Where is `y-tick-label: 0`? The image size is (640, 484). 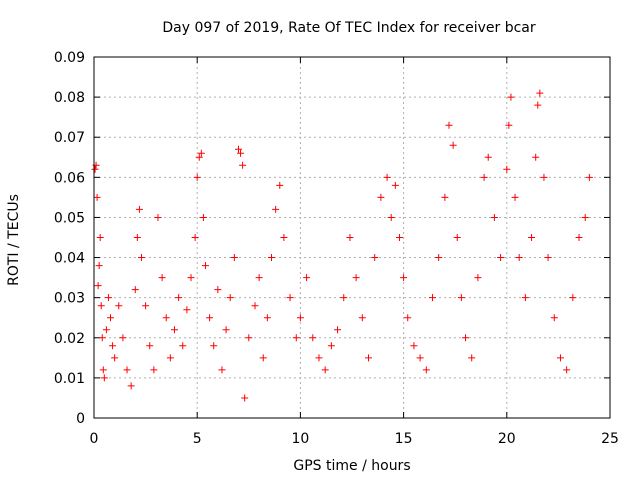
y-tick-label: 0 is located at coordinates (80, 419).